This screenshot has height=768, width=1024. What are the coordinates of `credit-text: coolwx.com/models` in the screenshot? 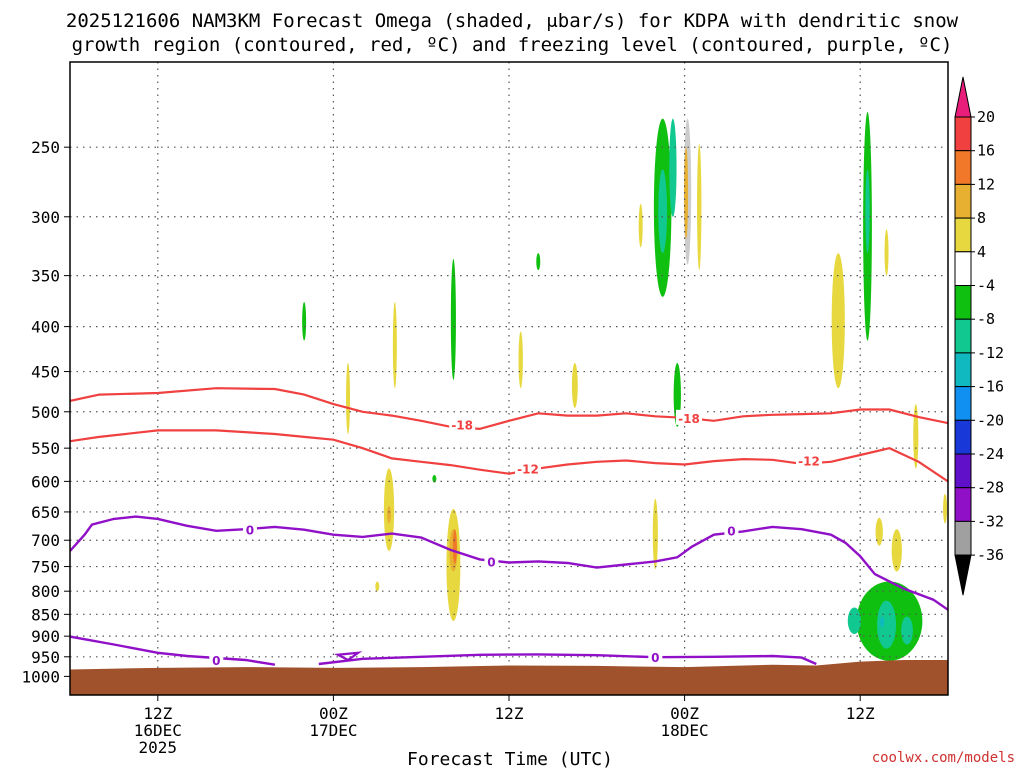 It's located at (943, 758).